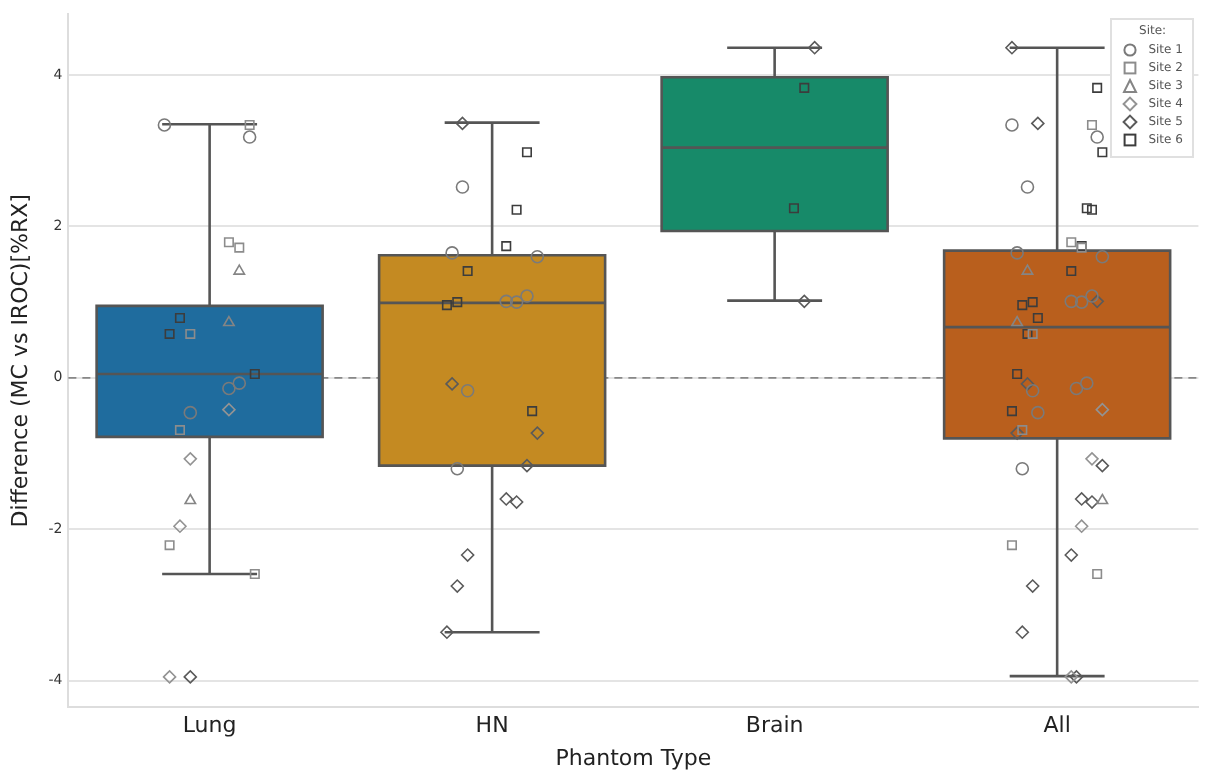 The width and height of the screenshot is (1208, 772). I want to click on x-tick-label: Lung, so click(209, 725).